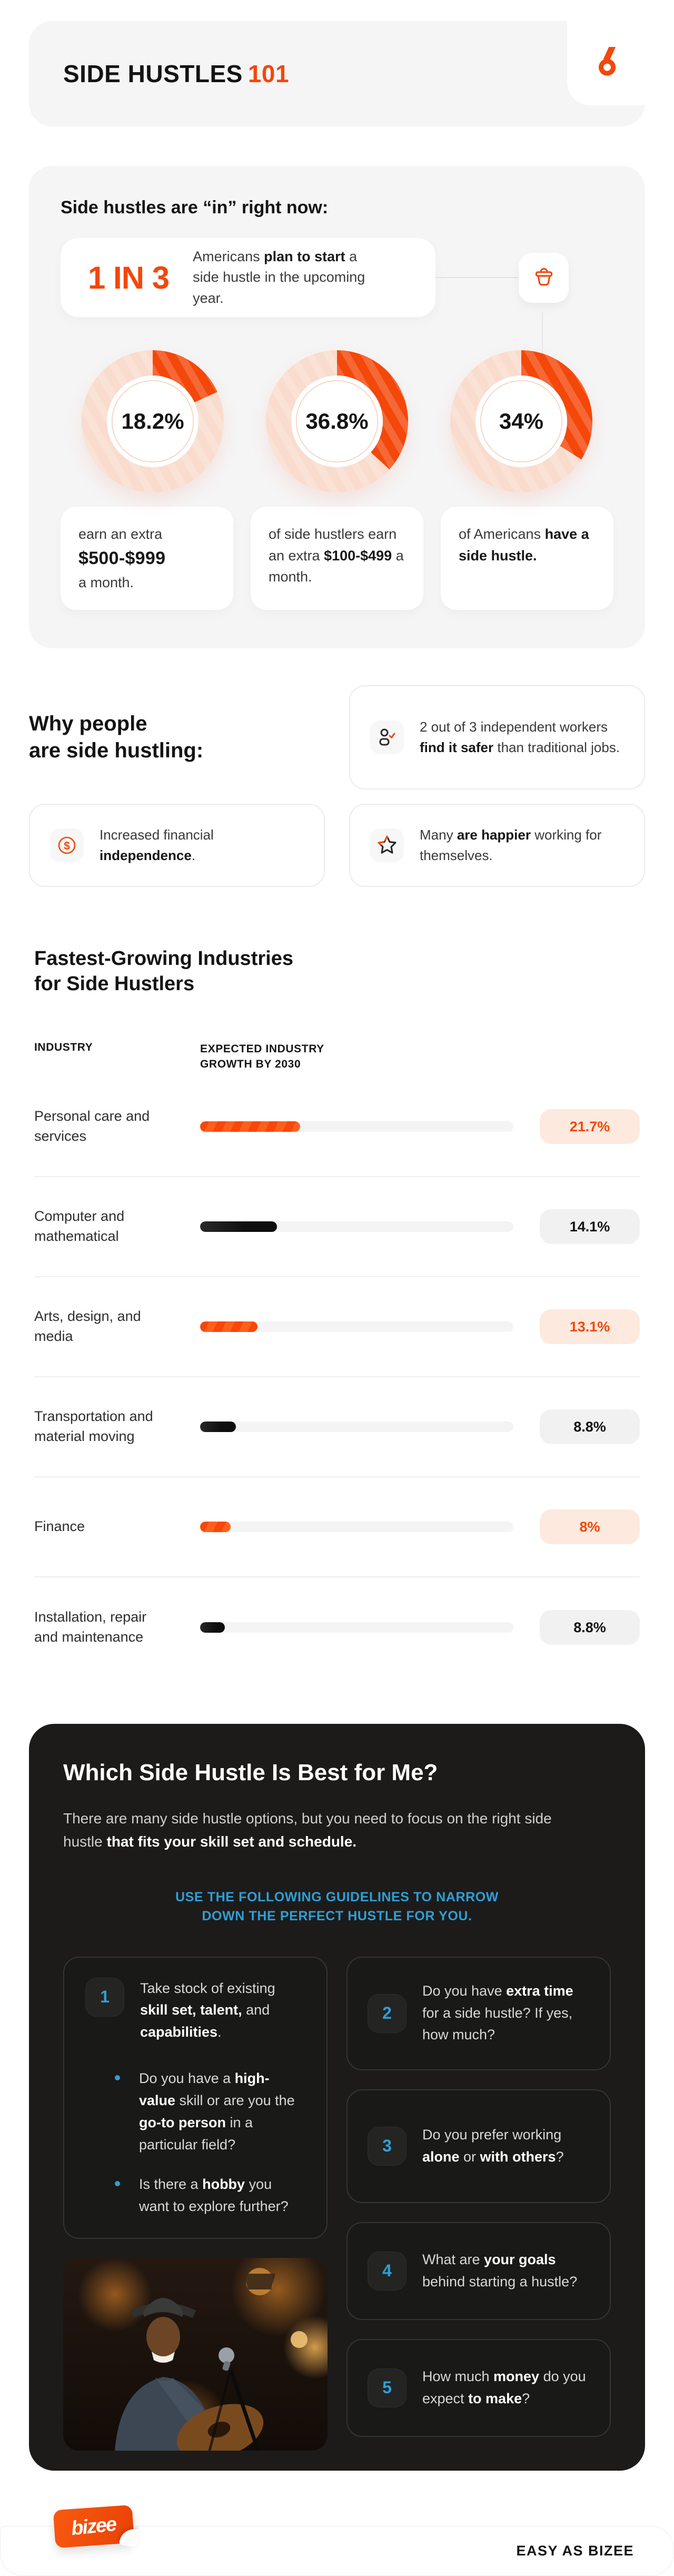 The image size is (674, 2576). I want to click on caption-pre: of side hustlers earn an extra, so click(333, 545).